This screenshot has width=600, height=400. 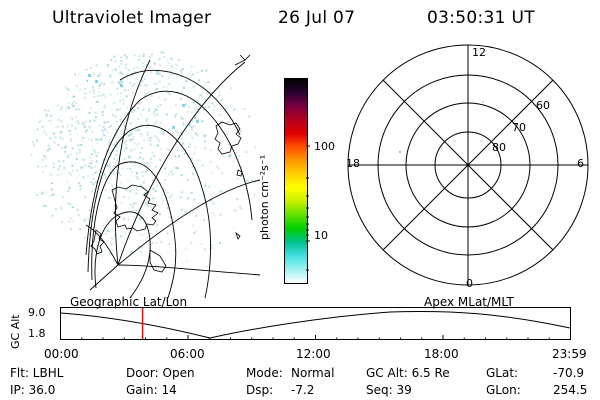 What do you see at coordinates (441, 354) in the screenshot?
I see `timeline-xtick: 18:00` at bounding box center [441, 354].